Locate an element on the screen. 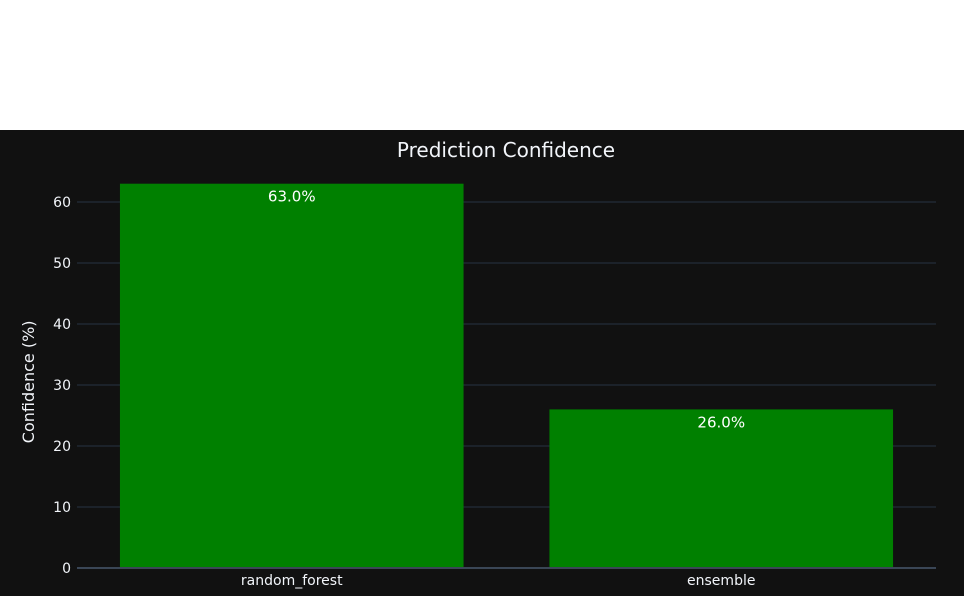 This screenshot has height=596, width=966. y-tick-label-60: 60 is located at coordinates (62, 203).